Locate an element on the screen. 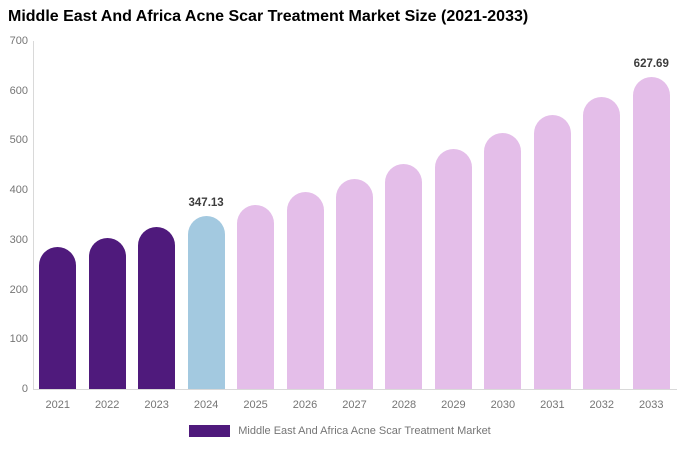 Image resolution: width=680 pixels, height=450 pixels. legend-swatch-icon is located at coordinates (210, 431).